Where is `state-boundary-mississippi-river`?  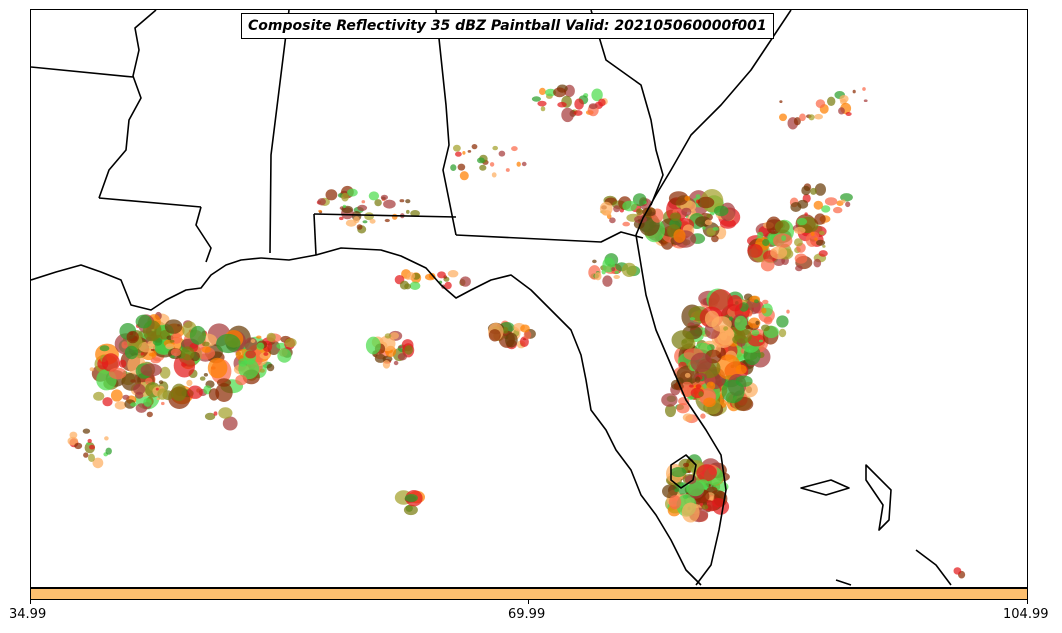
state-boundary-mississippi-river is located at coordinates (127, 104).